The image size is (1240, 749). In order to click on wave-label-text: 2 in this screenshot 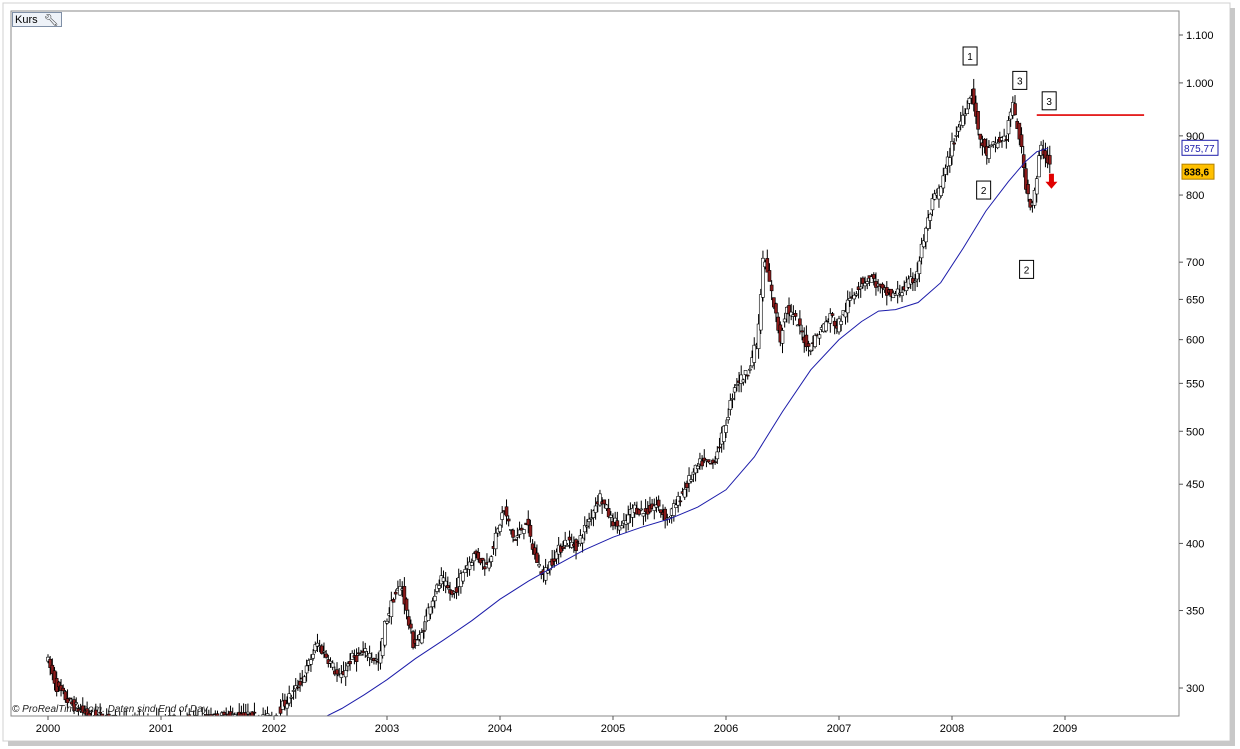, I will do `click(984, 191)`.